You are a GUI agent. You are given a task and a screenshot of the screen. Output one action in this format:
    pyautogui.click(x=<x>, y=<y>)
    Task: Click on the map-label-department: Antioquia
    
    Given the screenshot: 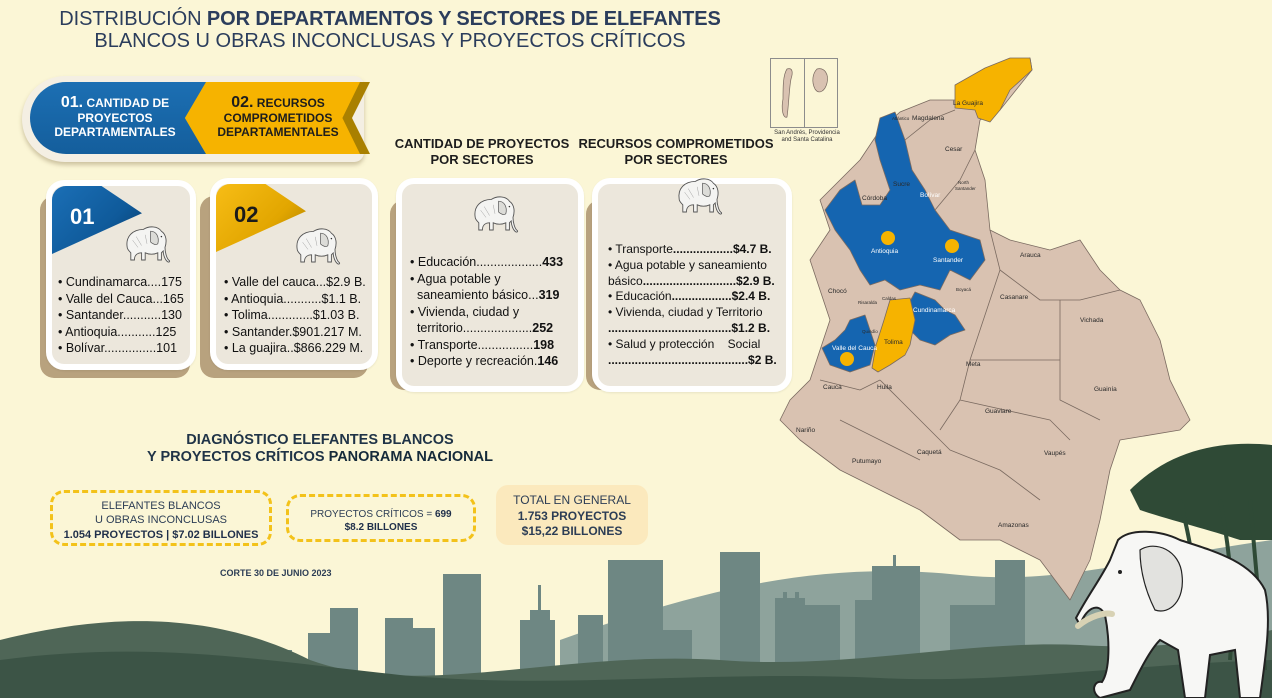 What is the action you would take?
    pyautogui.click(x=885, y=251)
    